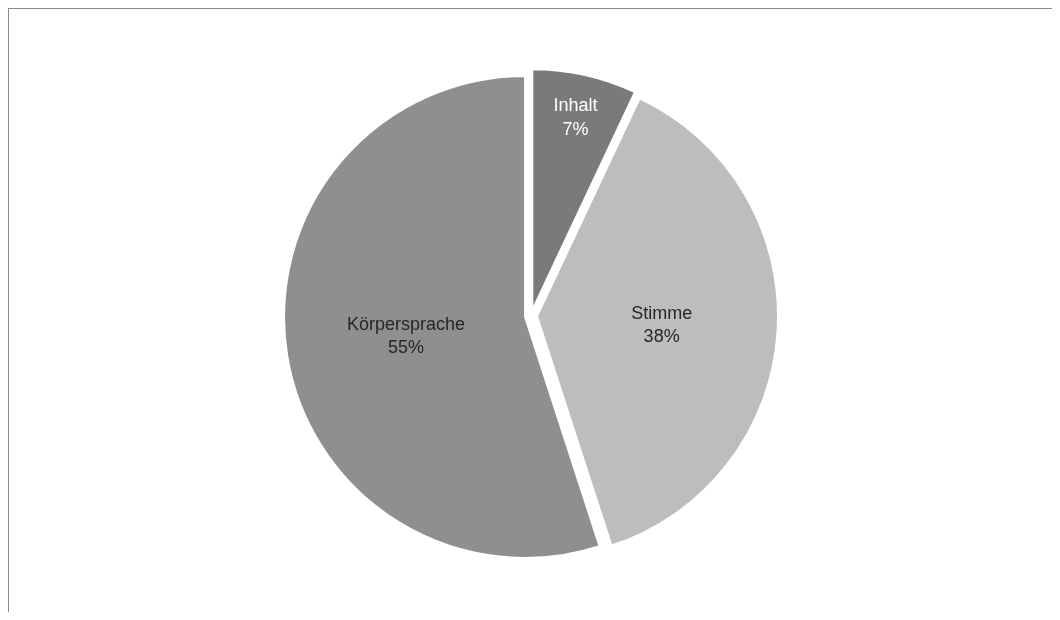 The width and height of the screenshot is (1060, 620). I want to click on slice-label: Körpersprache, so click(406, 324).